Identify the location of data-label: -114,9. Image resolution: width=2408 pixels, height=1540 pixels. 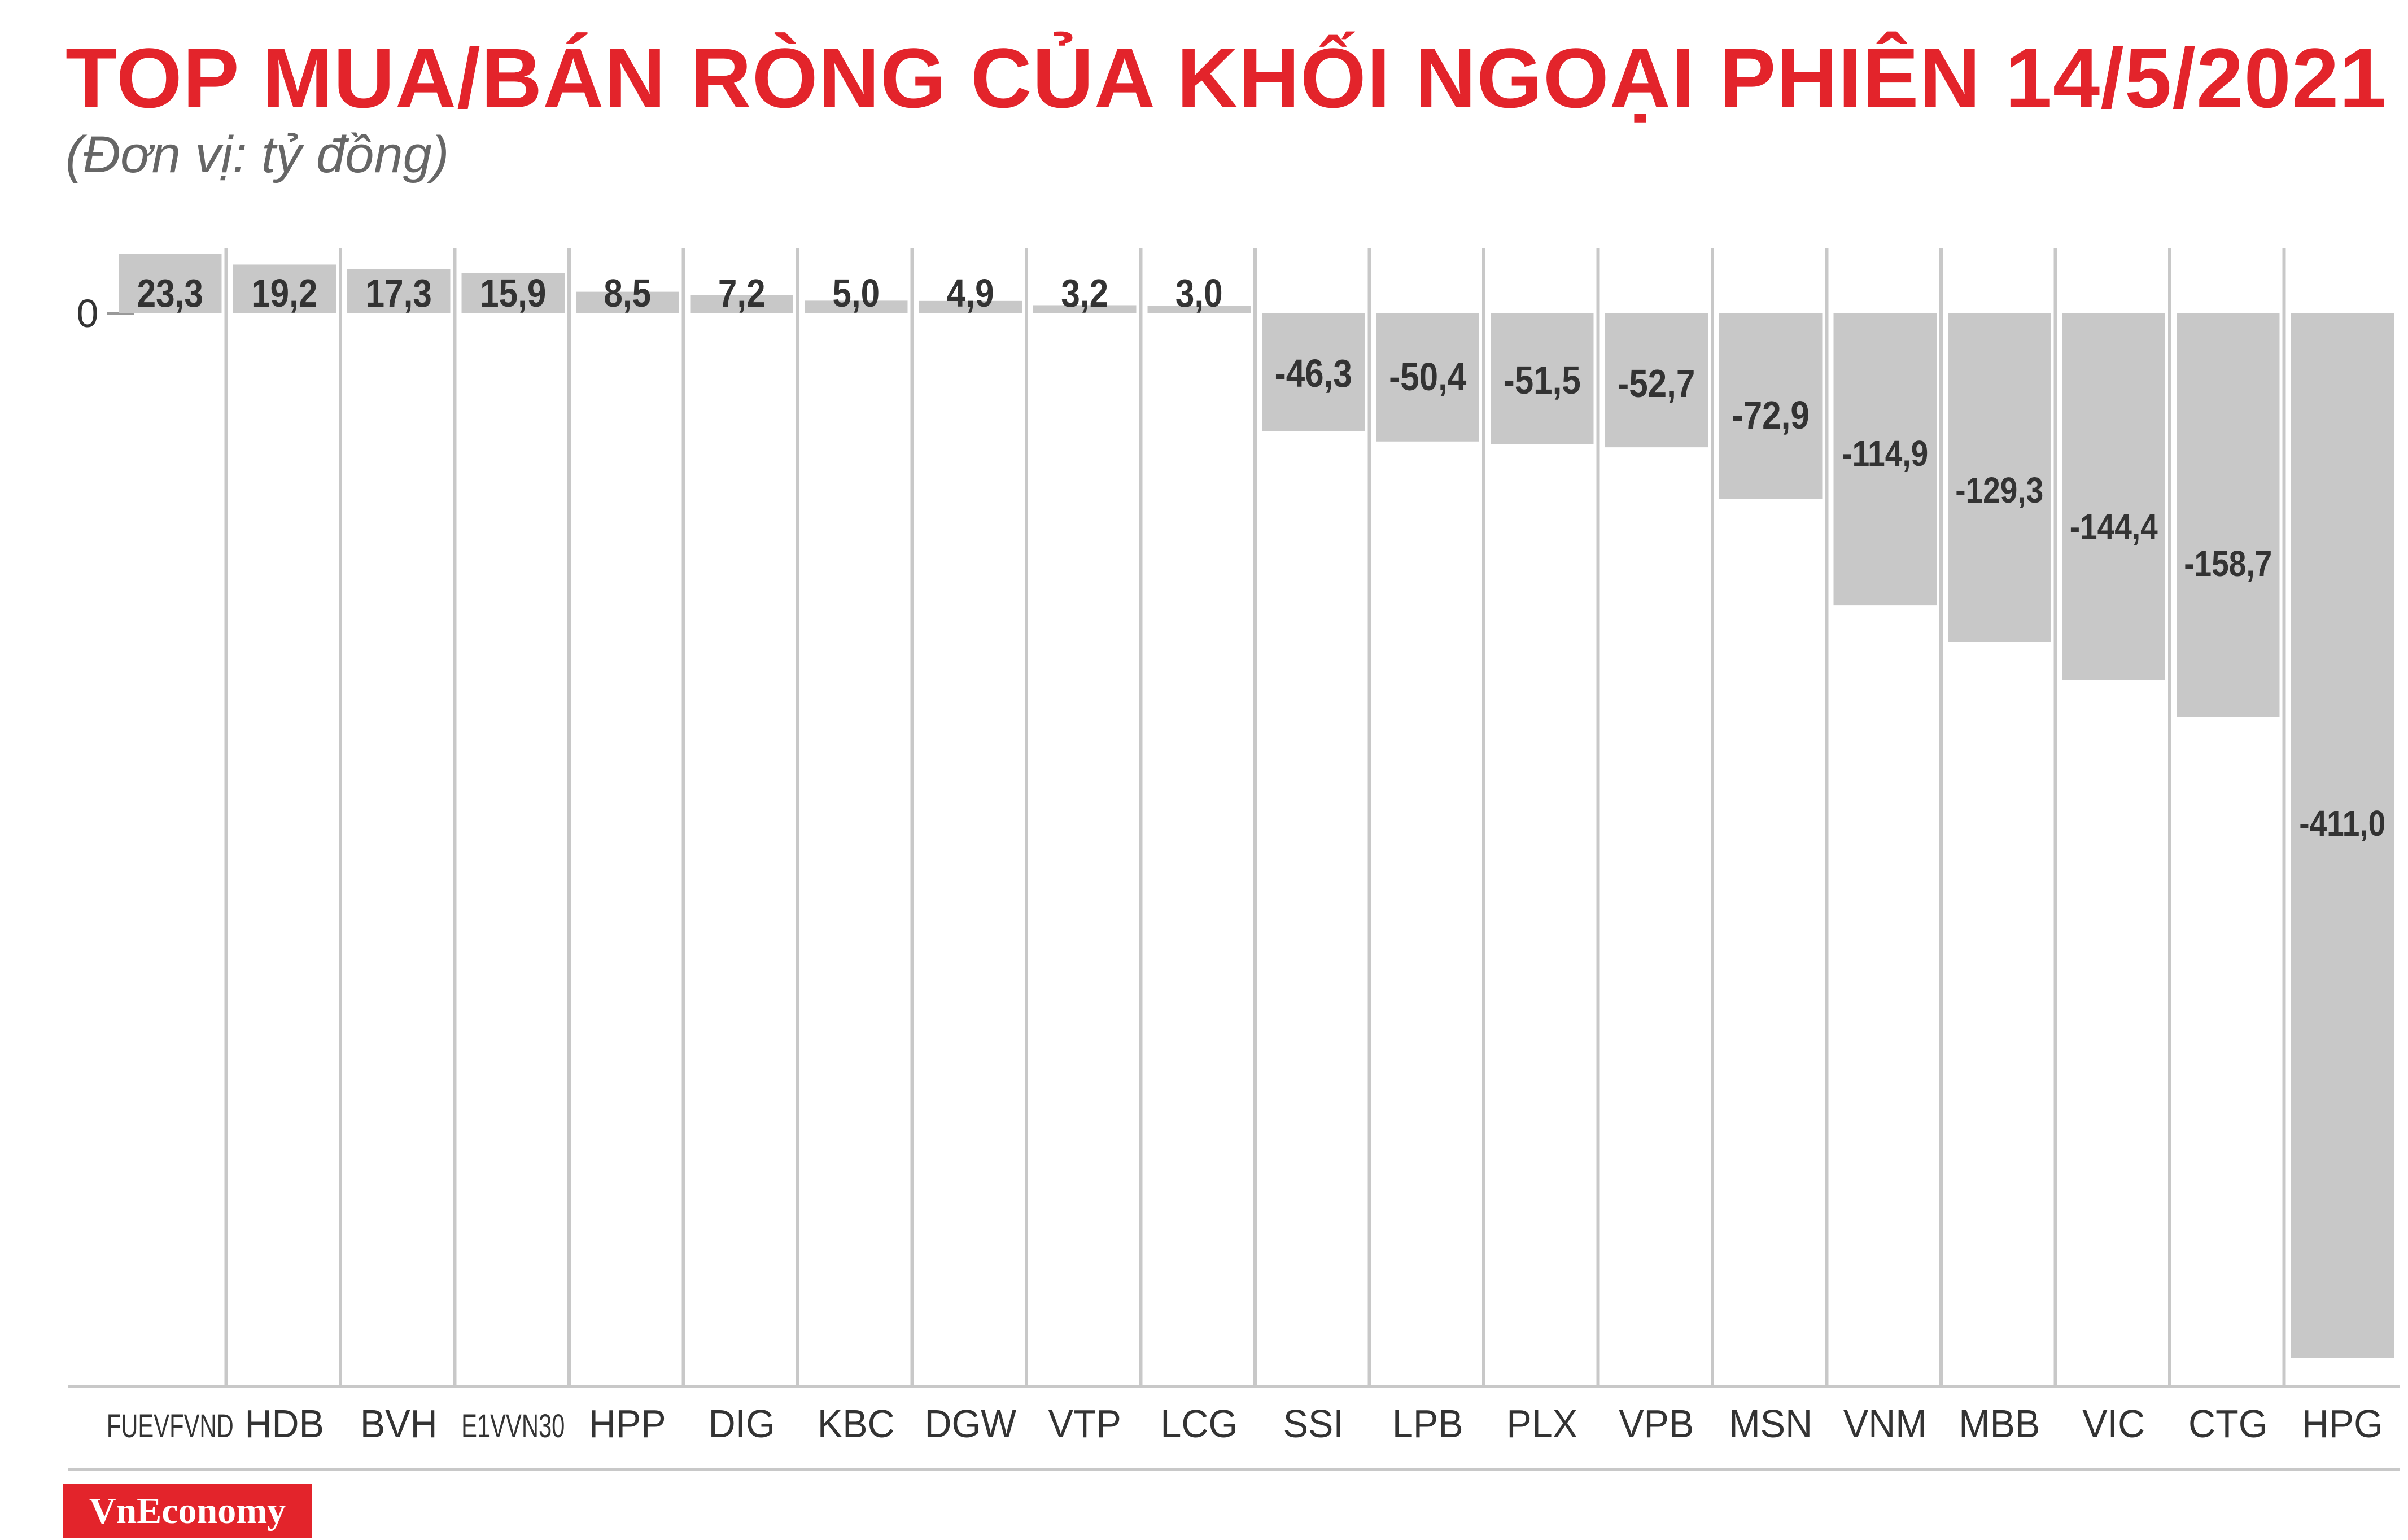
(1885, 453).